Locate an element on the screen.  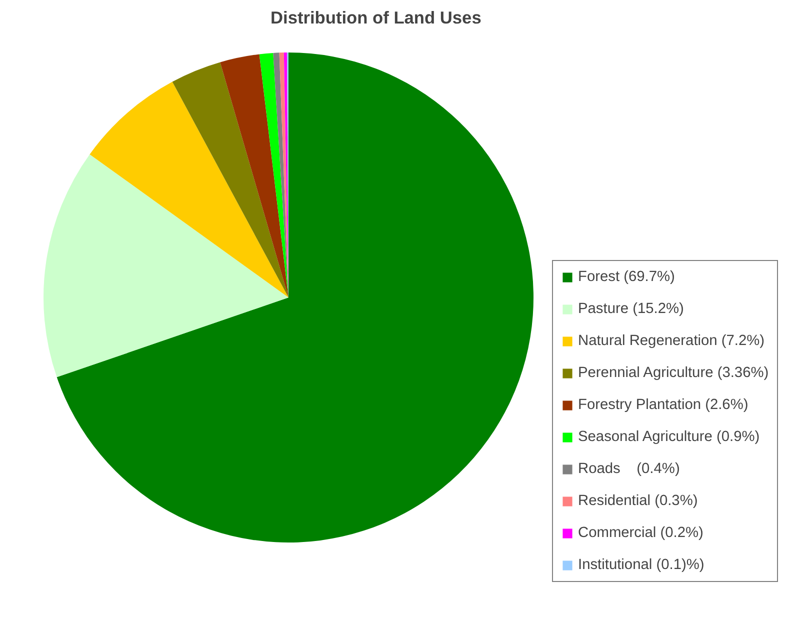
chart-title: Distribution of Land Uses is located at coordinates (376, 18).